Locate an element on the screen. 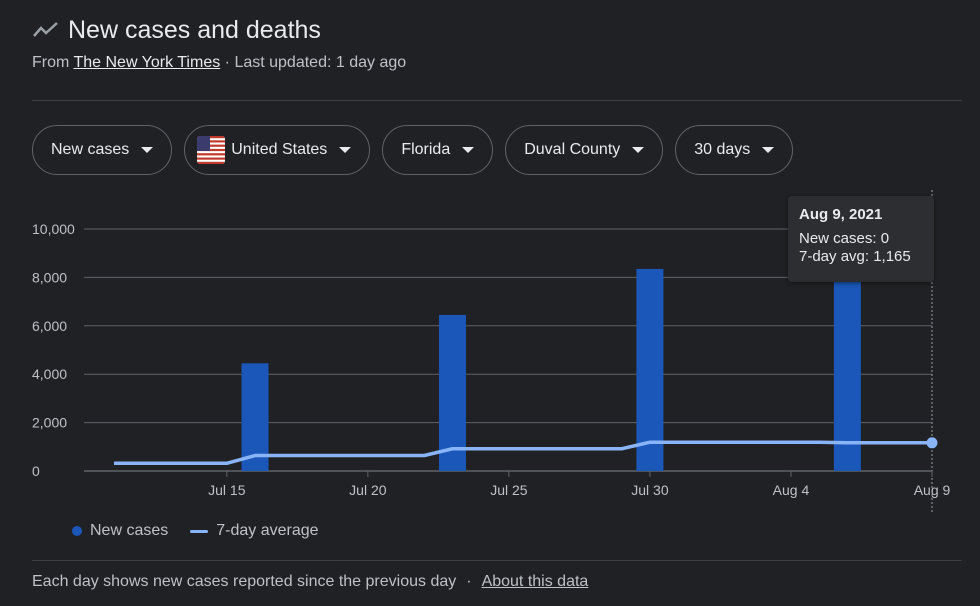  state-dropdown: Florida is located at coordinates (438, 150).